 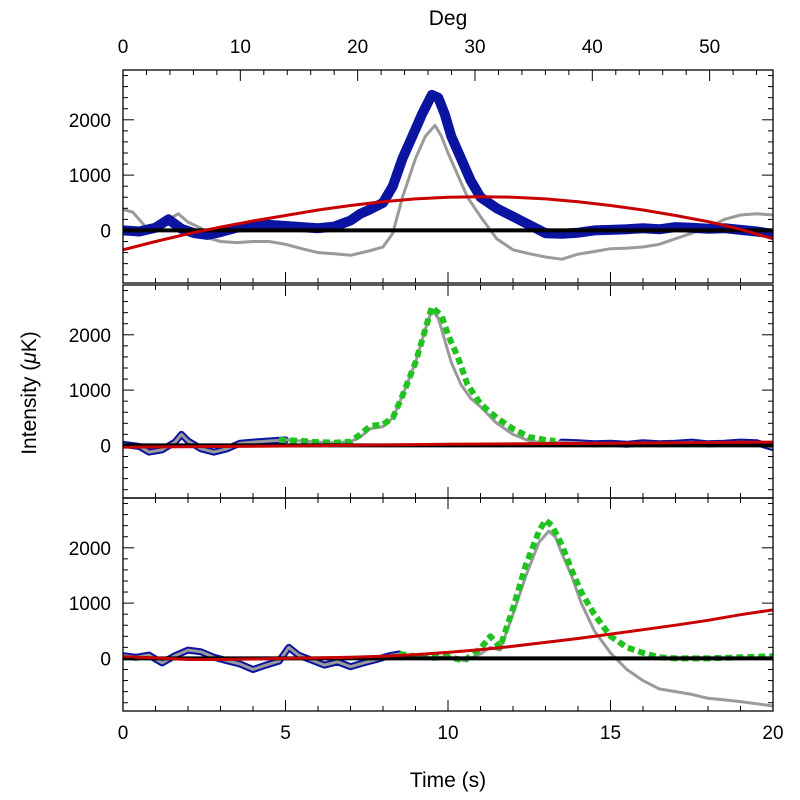 I want to click on series-line-gray, so click(x=448, y=192).